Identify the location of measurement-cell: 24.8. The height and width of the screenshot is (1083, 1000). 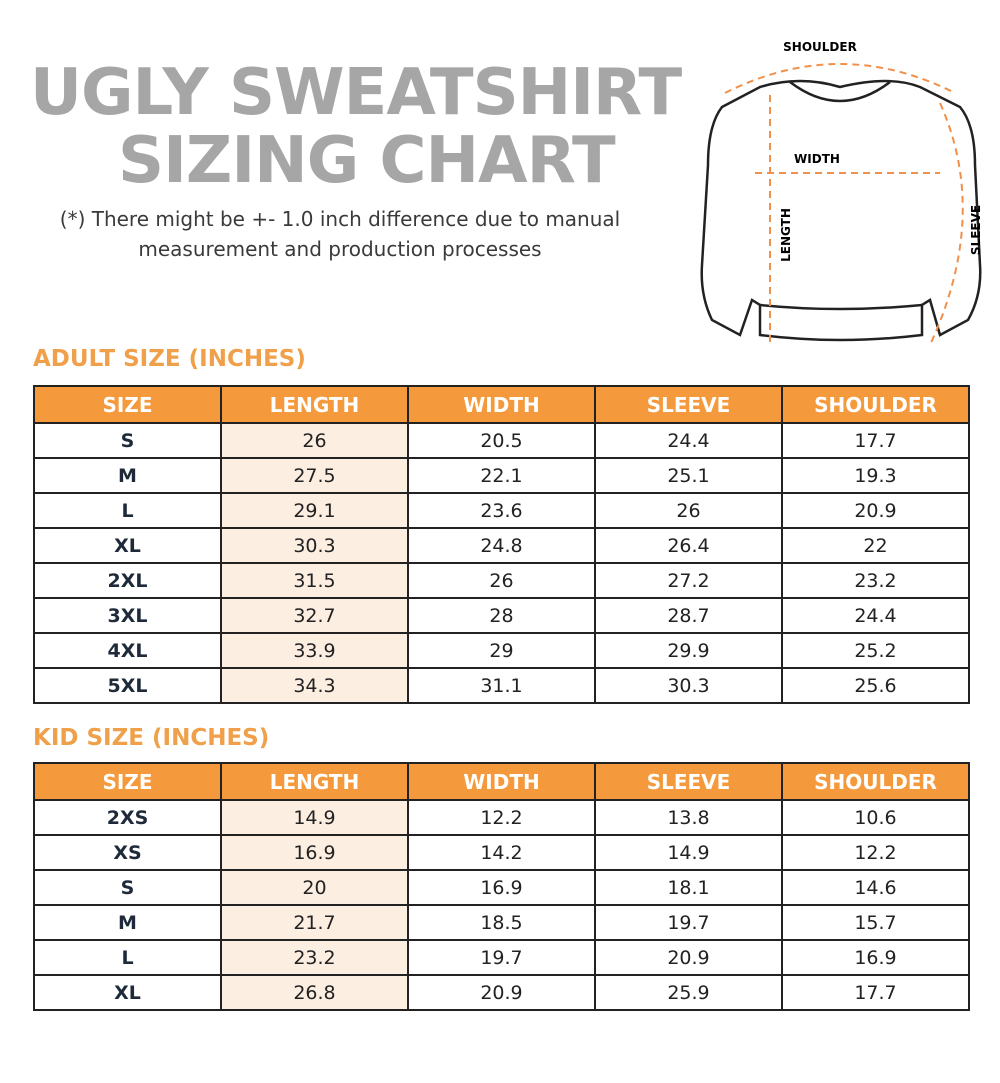
(501, 545).